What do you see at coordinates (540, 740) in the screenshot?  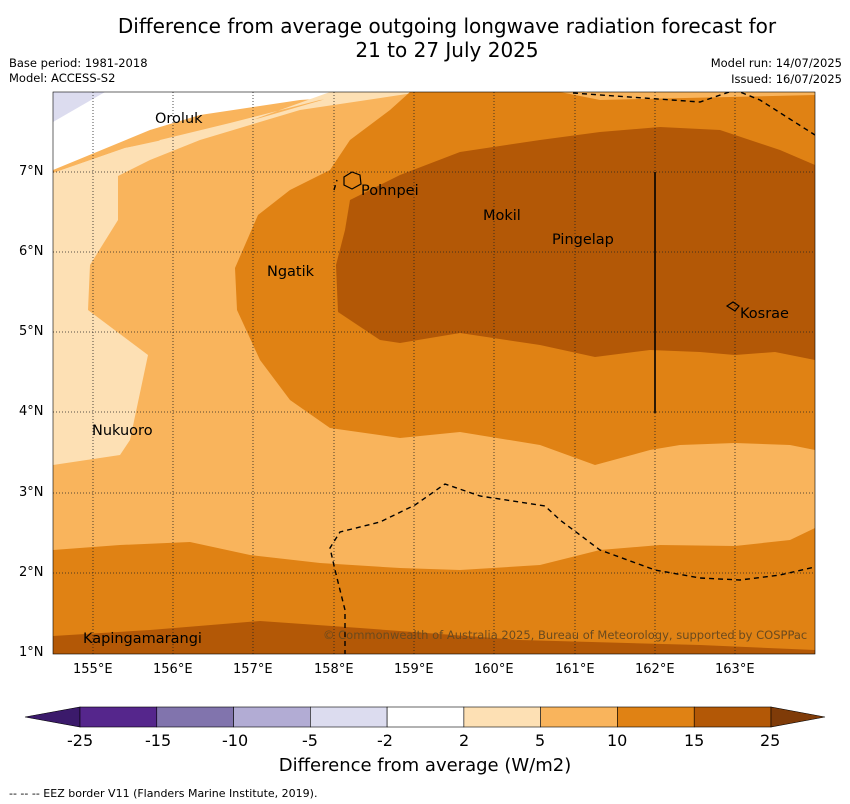 I see `cb-label: 5` at bounding box center [540, 740].